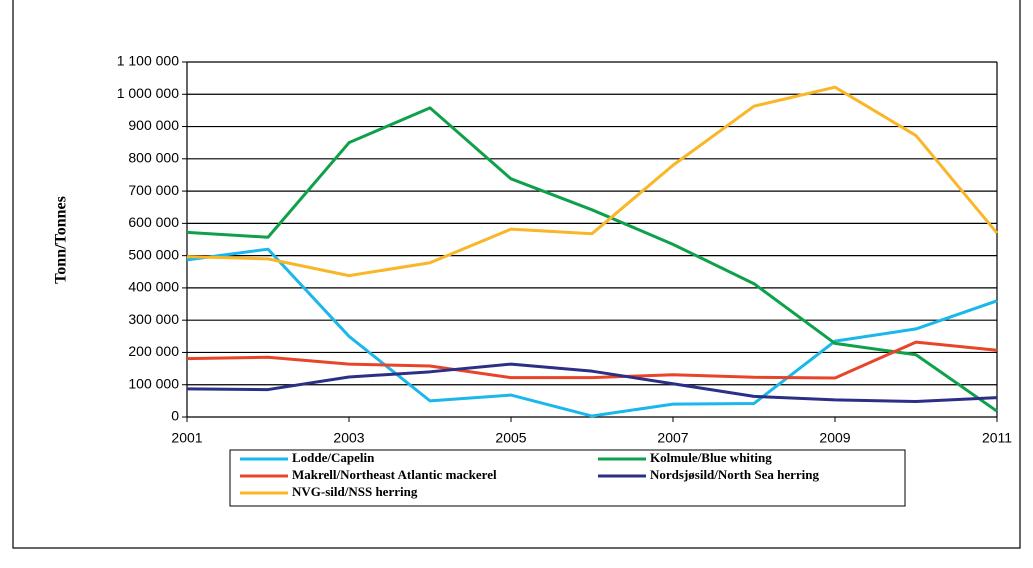  I want to click on y-tick-label: 200 000, so click(153, 351).